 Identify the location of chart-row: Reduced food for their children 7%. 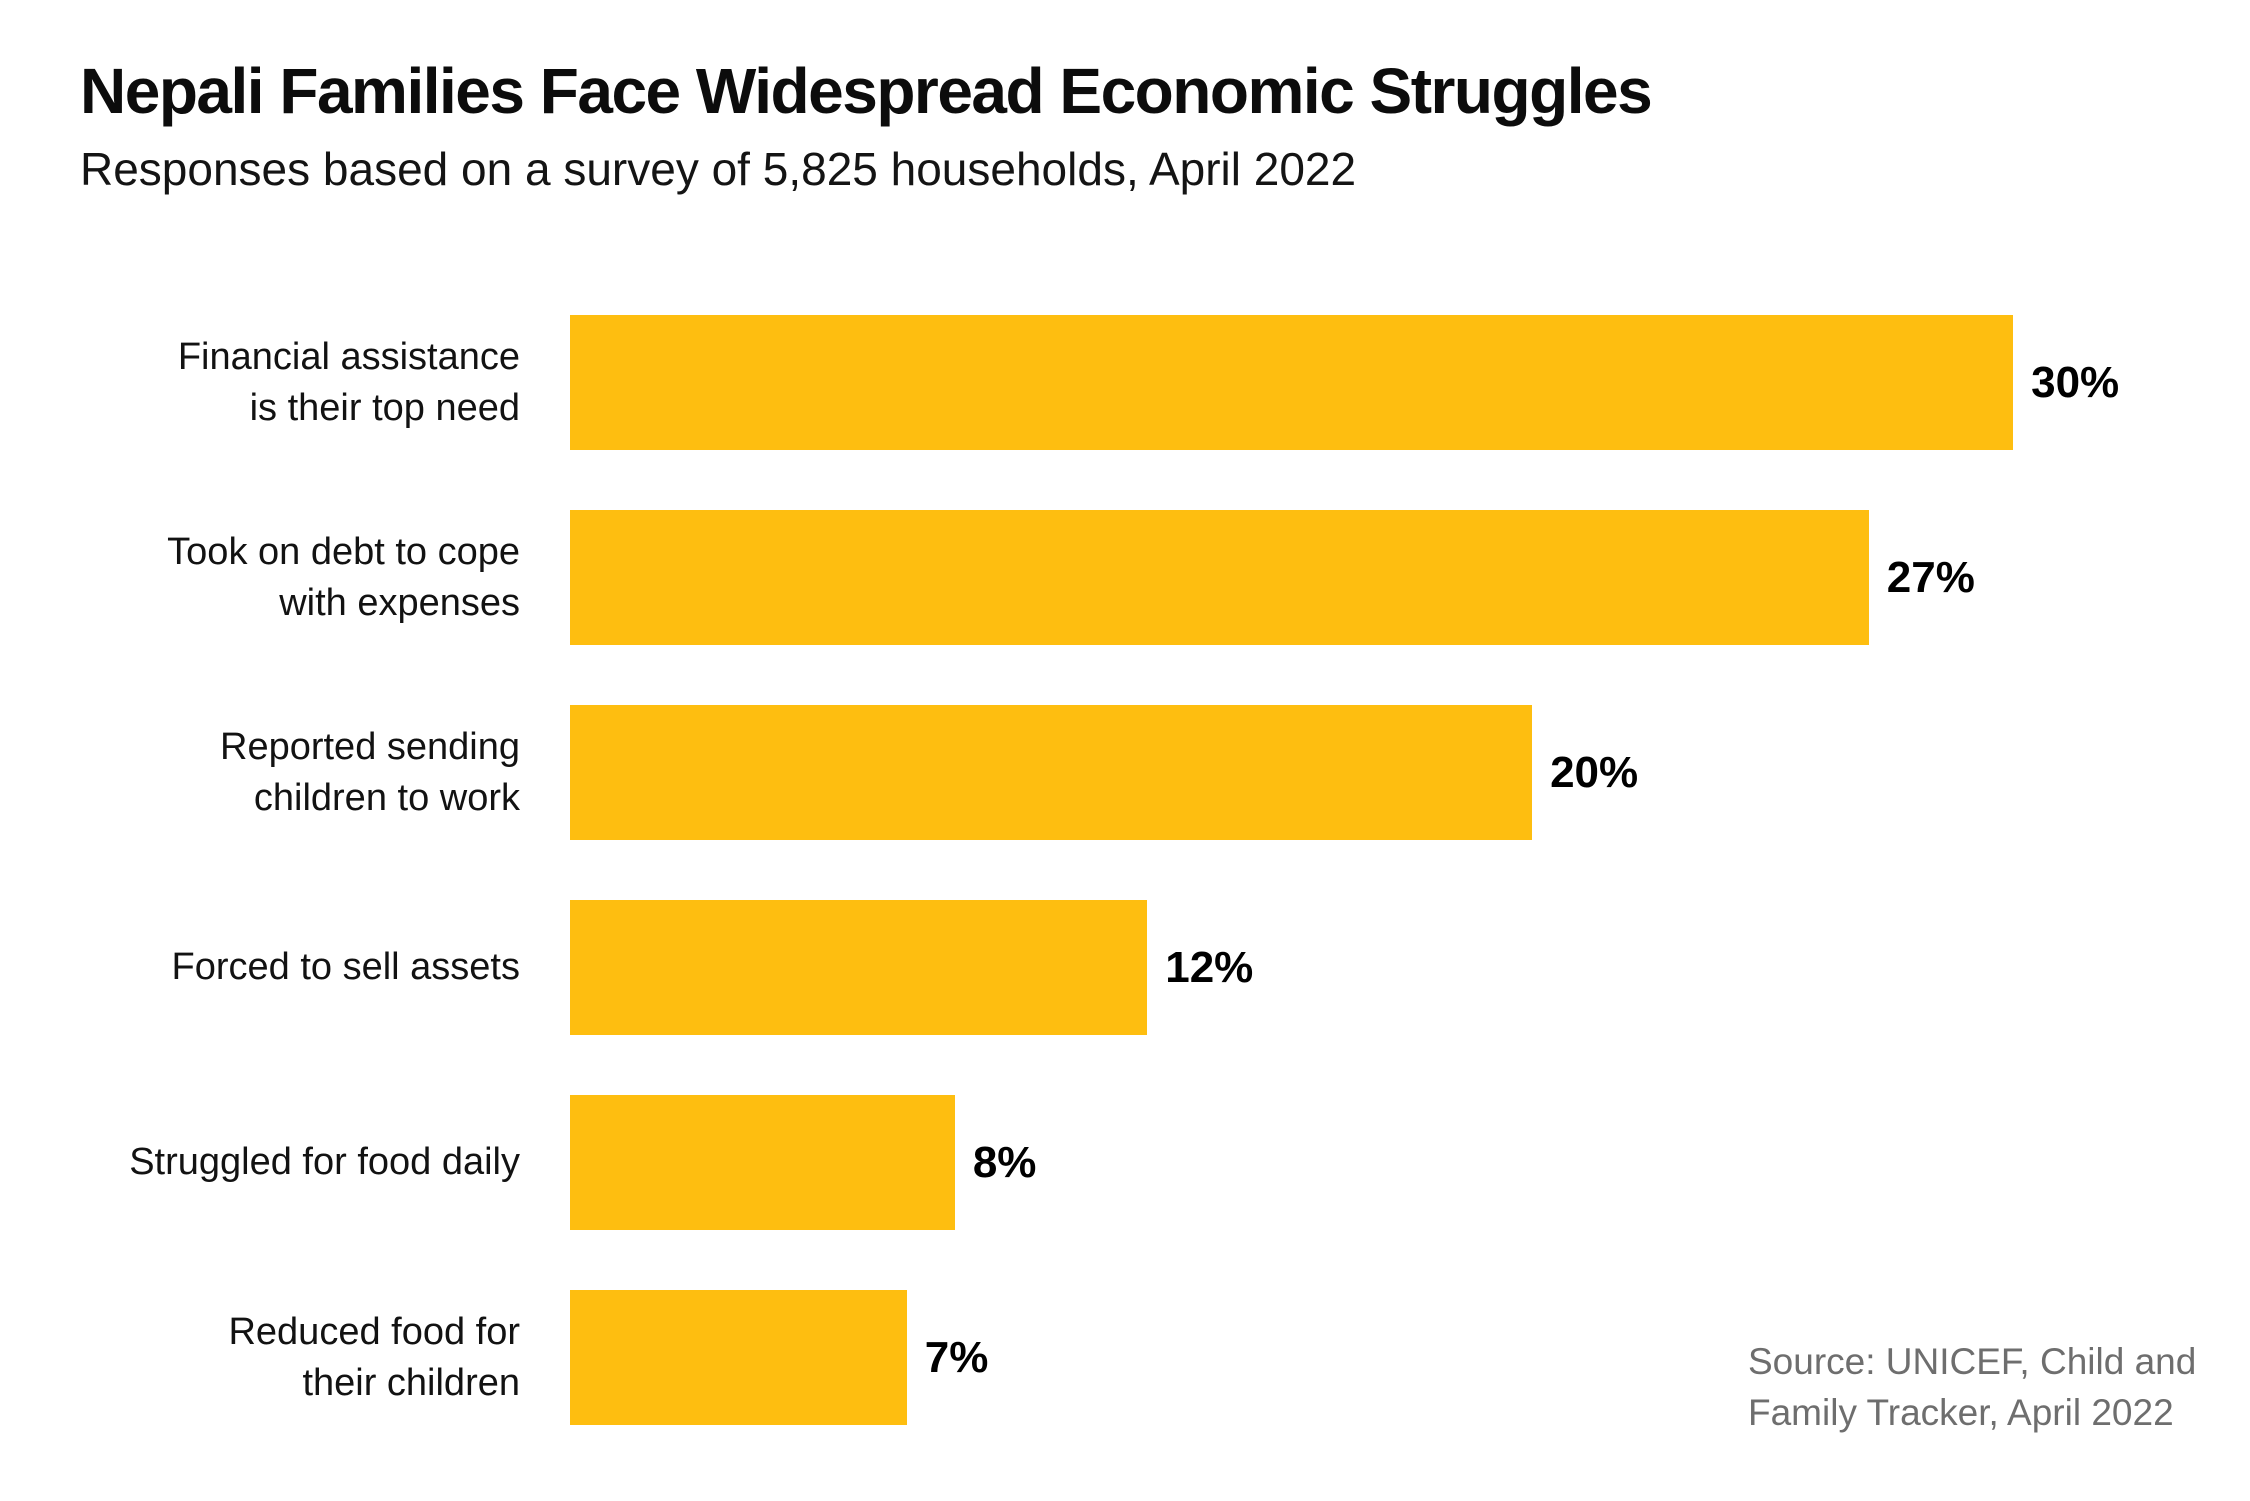
(1165, 1357).